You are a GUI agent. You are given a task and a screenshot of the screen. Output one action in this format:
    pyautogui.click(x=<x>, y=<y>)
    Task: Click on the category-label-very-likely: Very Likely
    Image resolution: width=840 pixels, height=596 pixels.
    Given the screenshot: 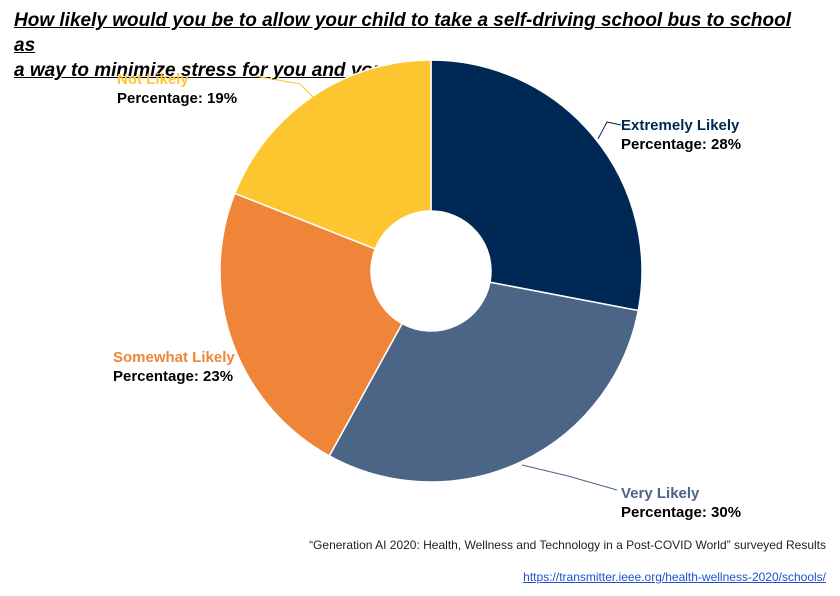 What is the action you would take?
    pyautogui.click(x=660, y=493)
    